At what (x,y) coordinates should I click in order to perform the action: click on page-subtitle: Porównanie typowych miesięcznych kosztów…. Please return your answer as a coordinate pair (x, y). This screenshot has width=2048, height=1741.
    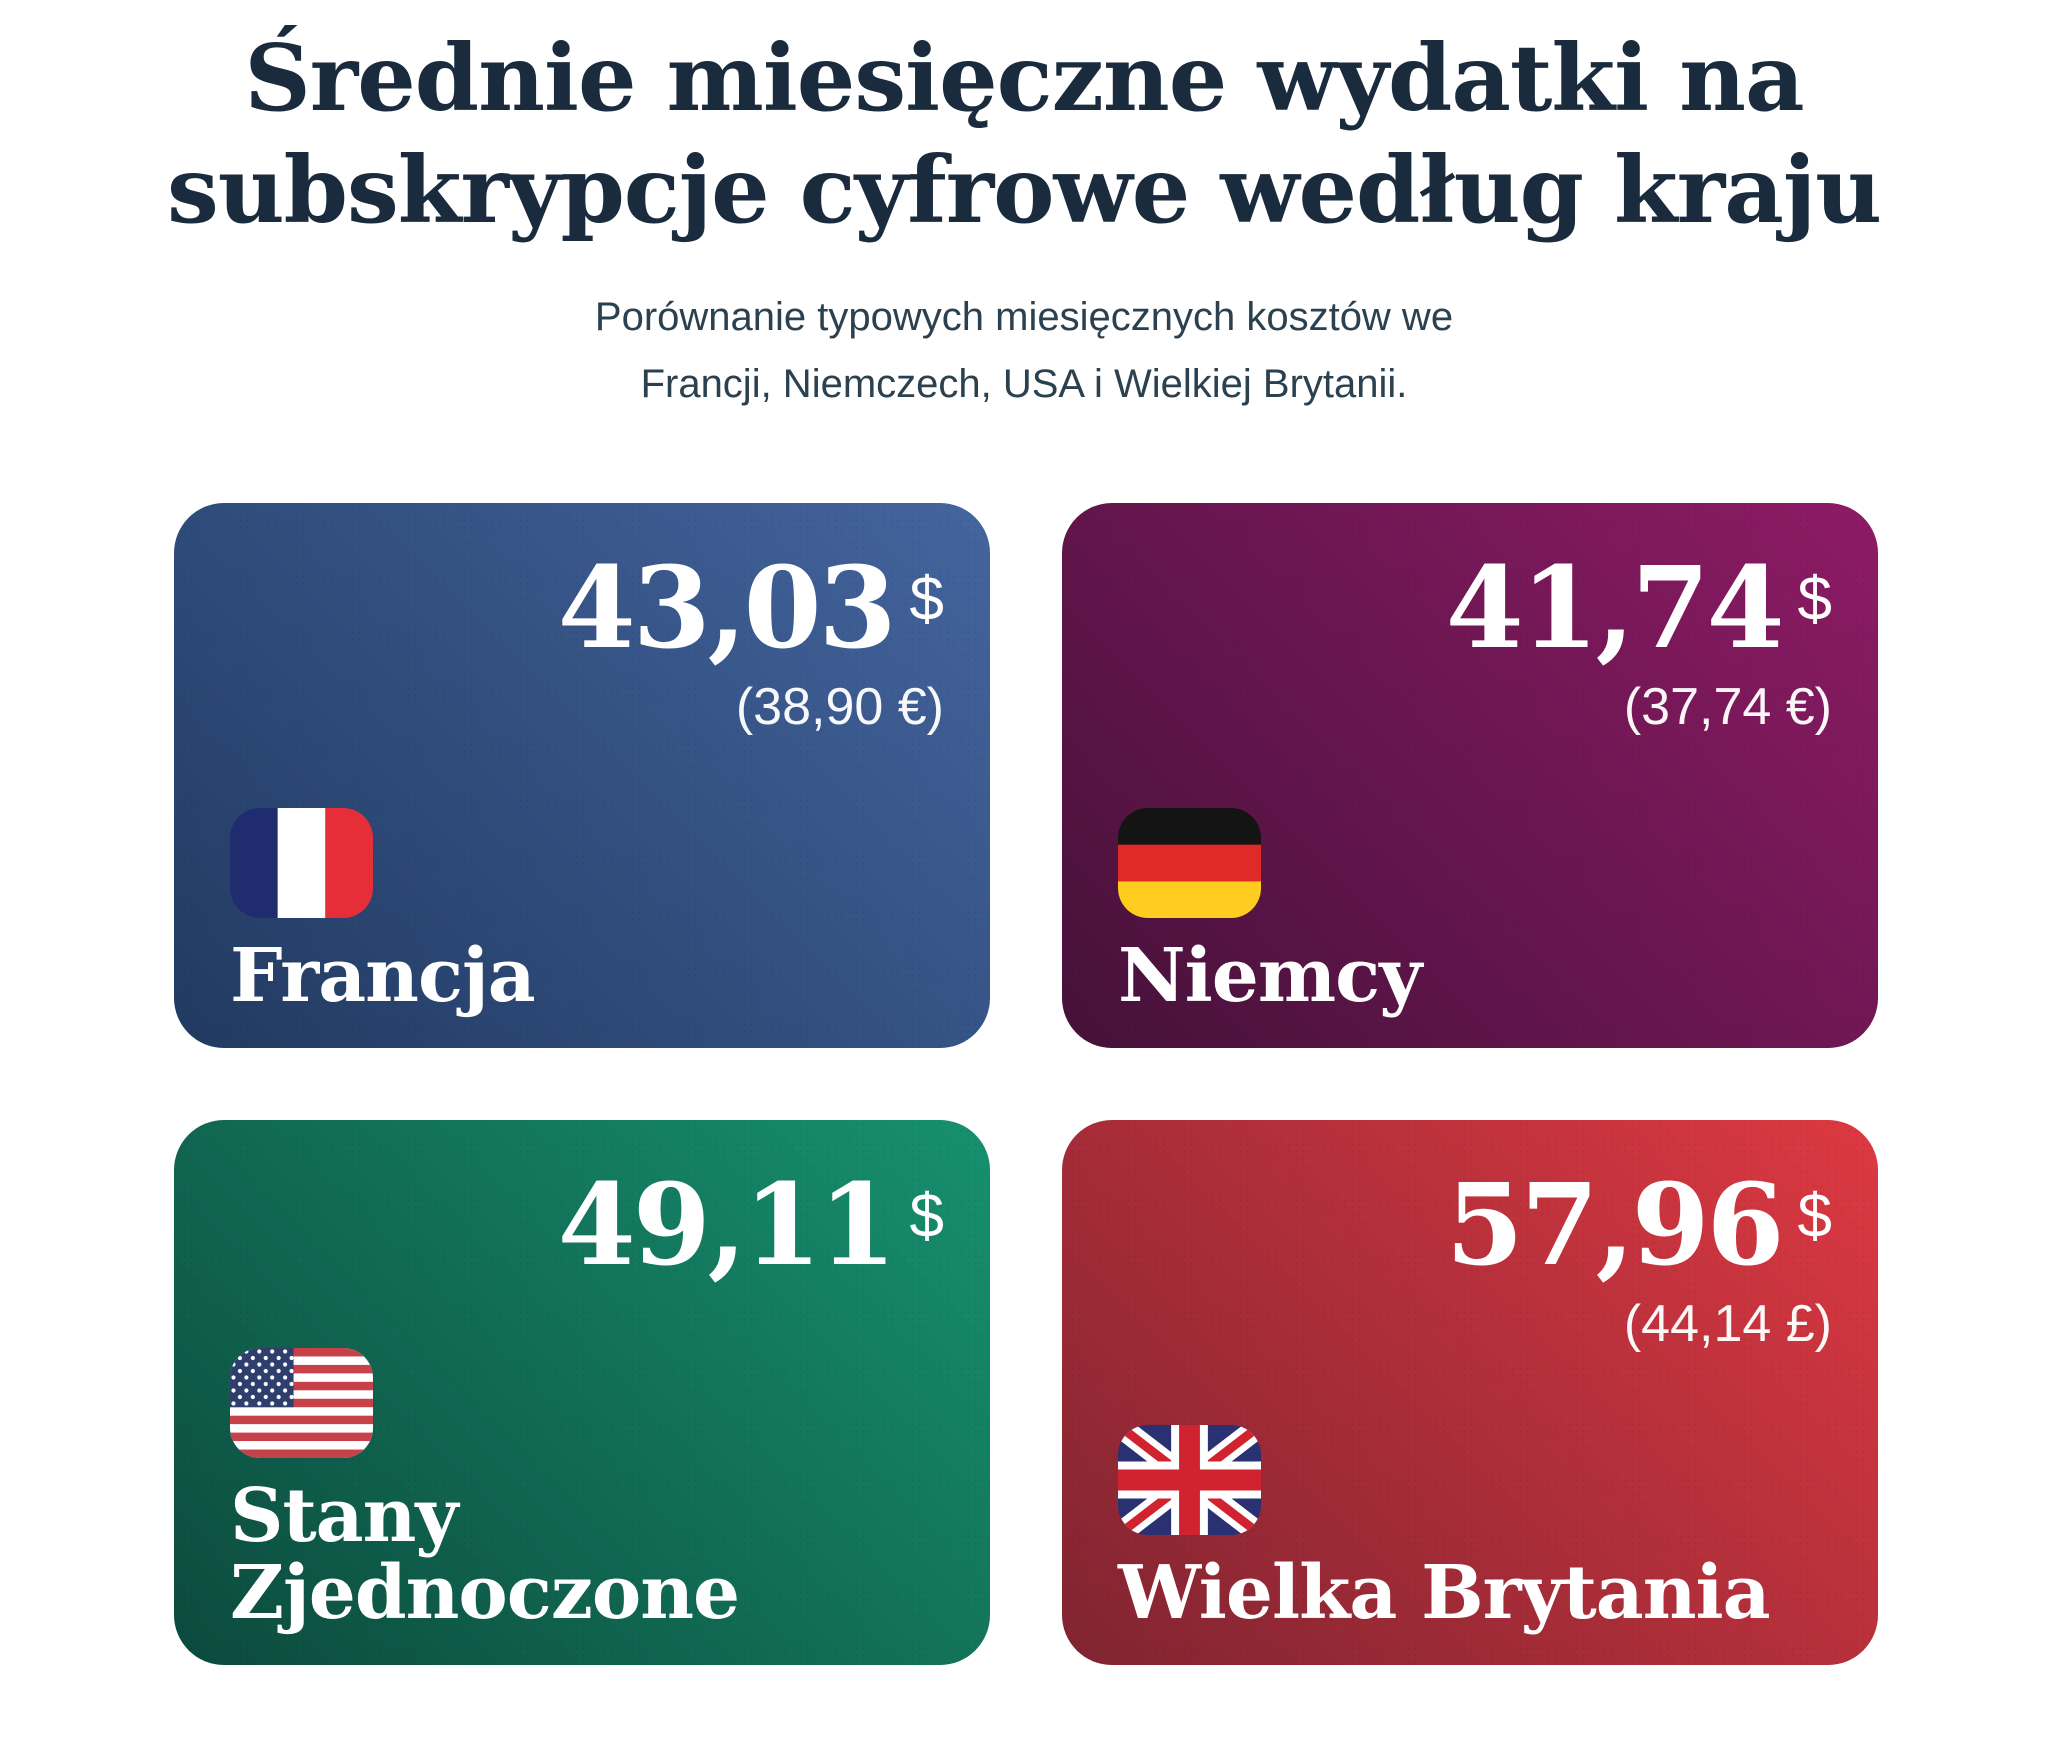
    Looking at the image, I should click on (1024, 351).